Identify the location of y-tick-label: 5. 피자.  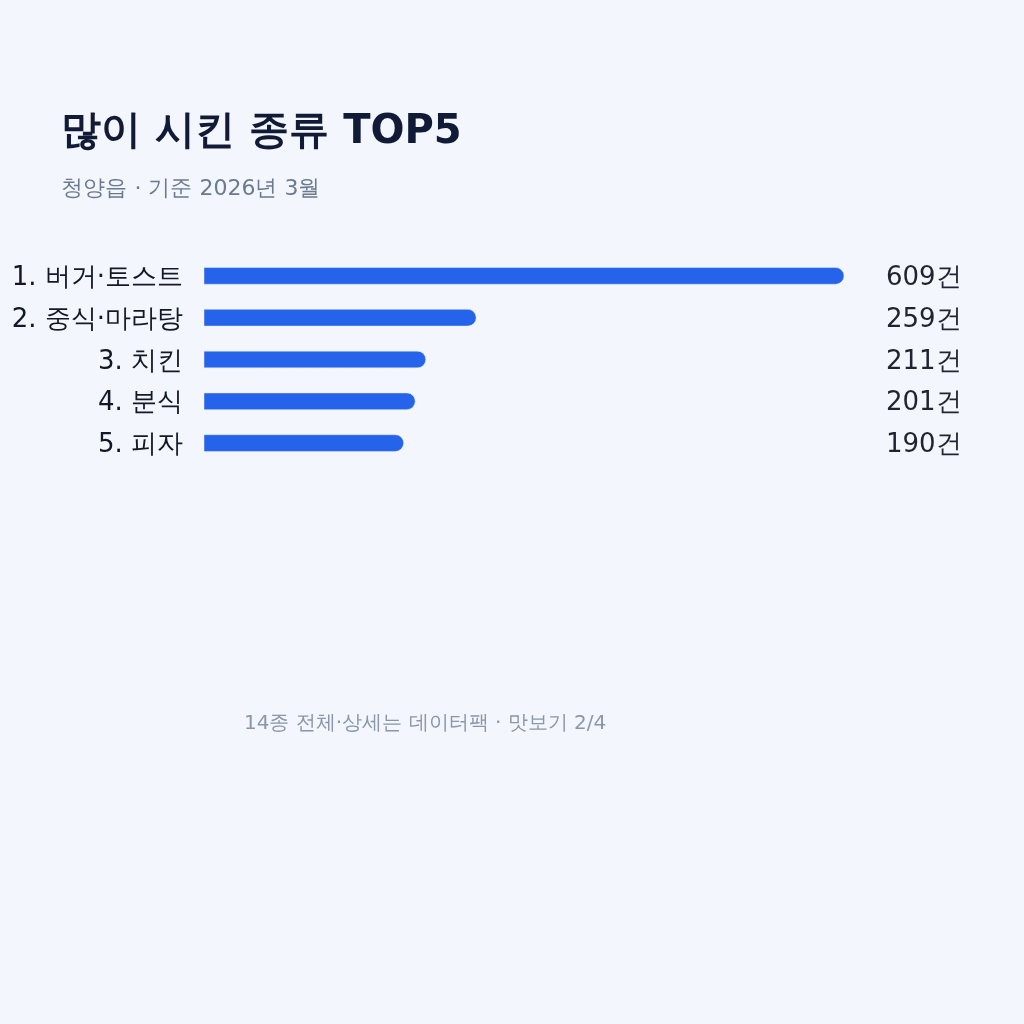
(140, 443).